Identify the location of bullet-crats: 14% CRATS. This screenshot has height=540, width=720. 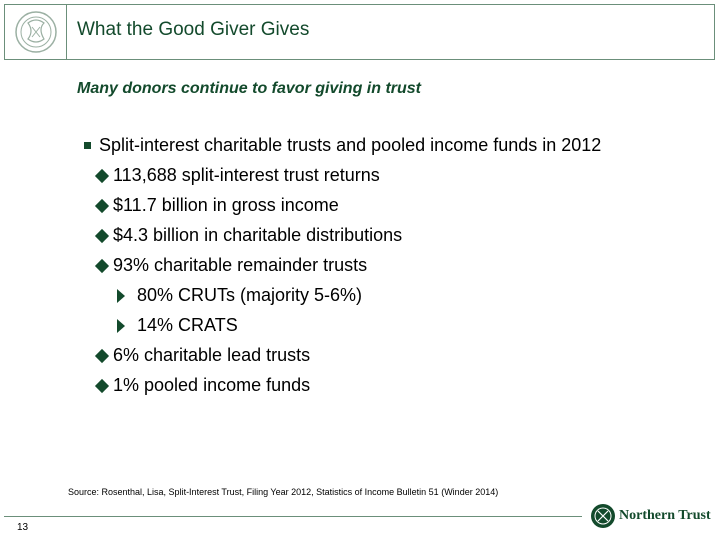
(177, 325).